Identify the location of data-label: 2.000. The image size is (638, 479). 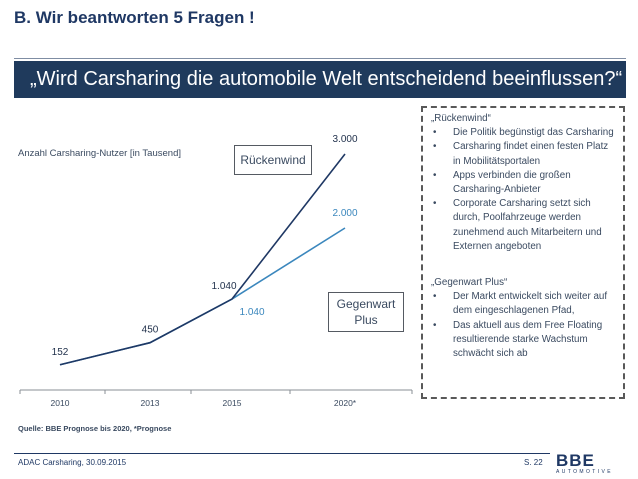
(344, 213).